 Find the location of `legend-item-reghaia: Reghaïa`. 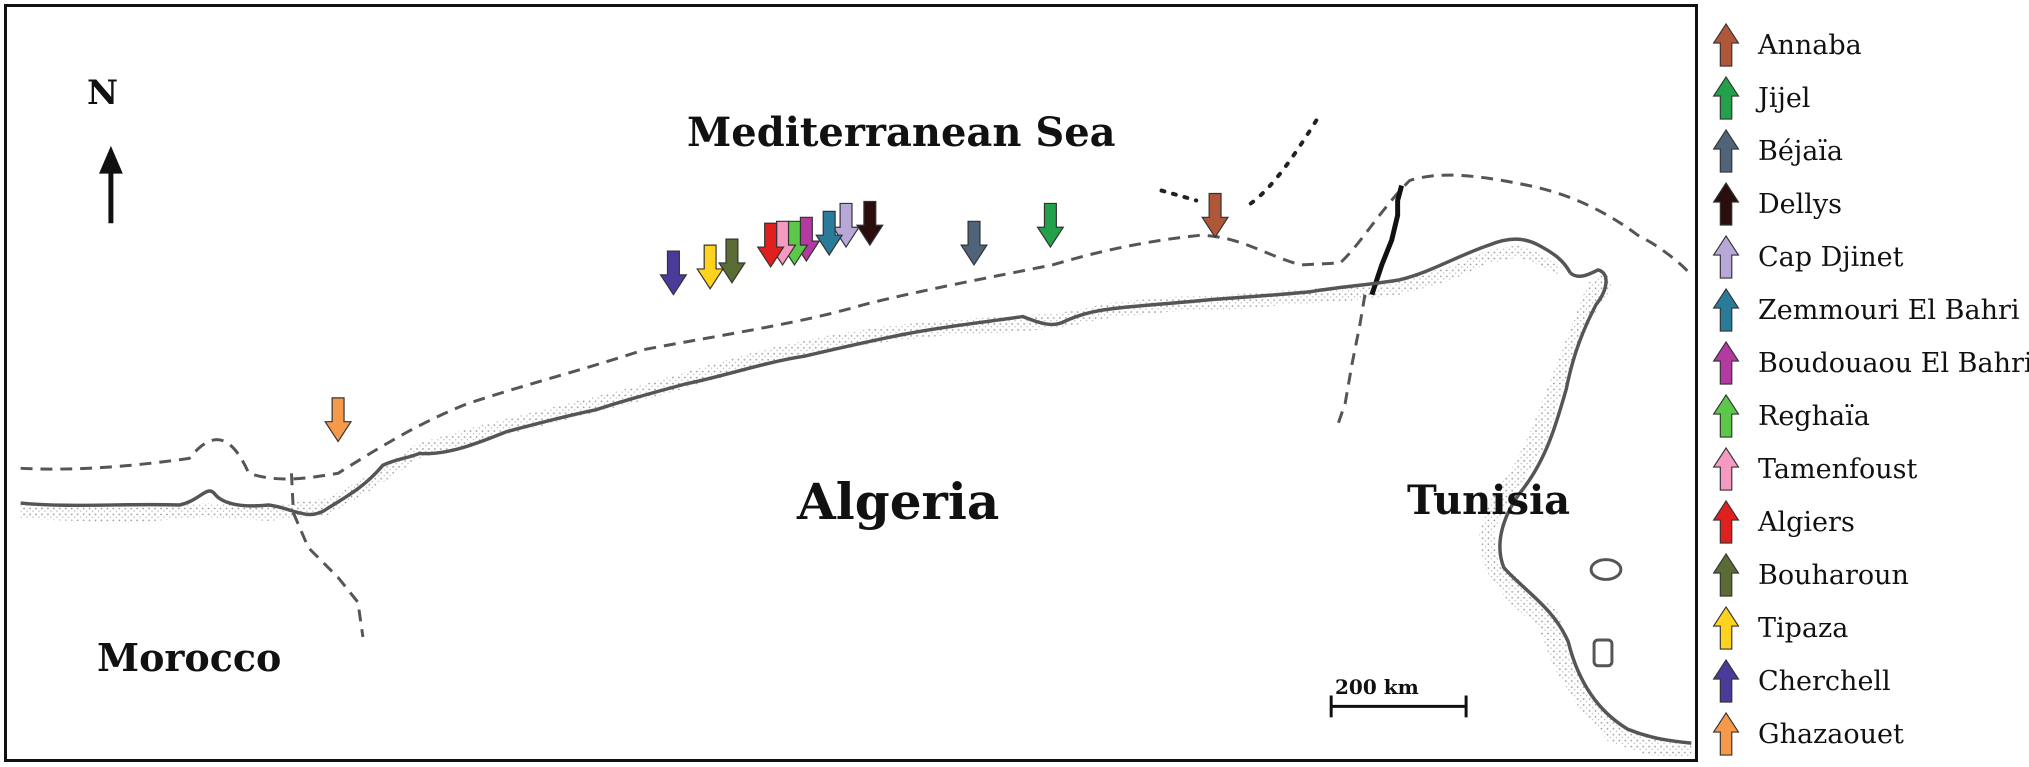

legend-item-reghaia: Reghaïa is located at coordinates (1865, 418).